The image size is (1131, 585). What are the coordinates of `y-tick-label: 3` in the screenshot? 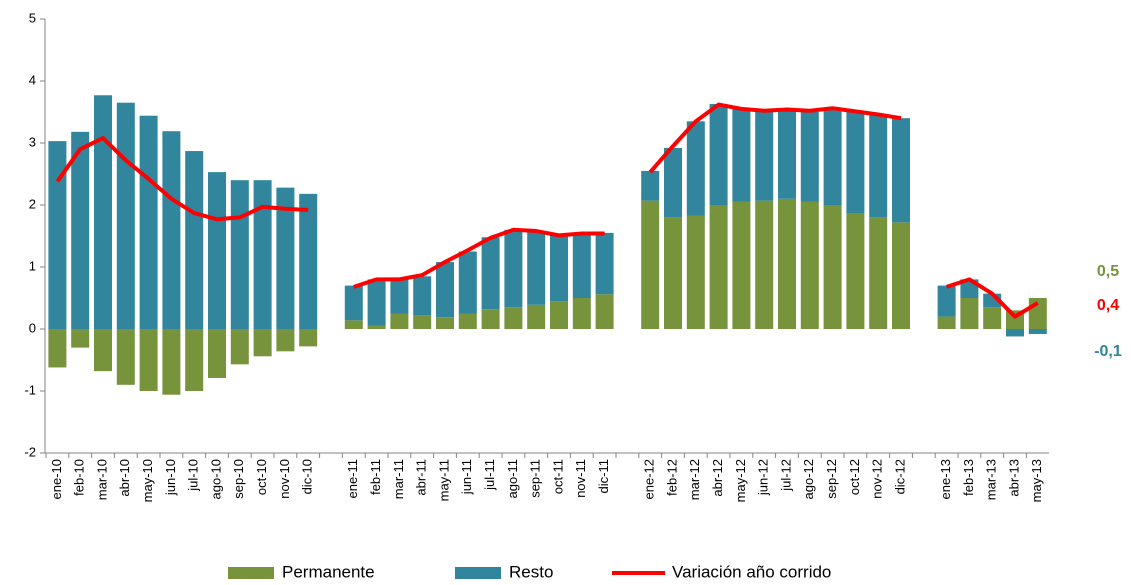 It's located at (32, 141).